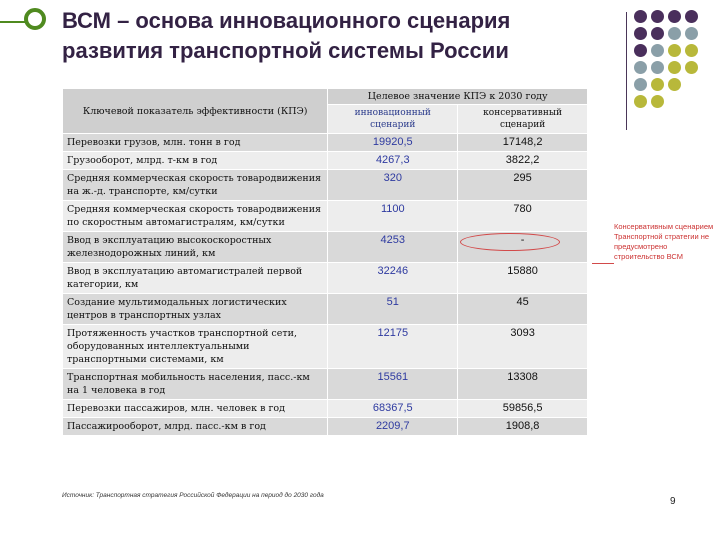 This screenshot has width=720, height=540. What do you see at coordinates (673, 501) in the screenshot?
I see `page-number: 9` at bounding box center [673, 501].